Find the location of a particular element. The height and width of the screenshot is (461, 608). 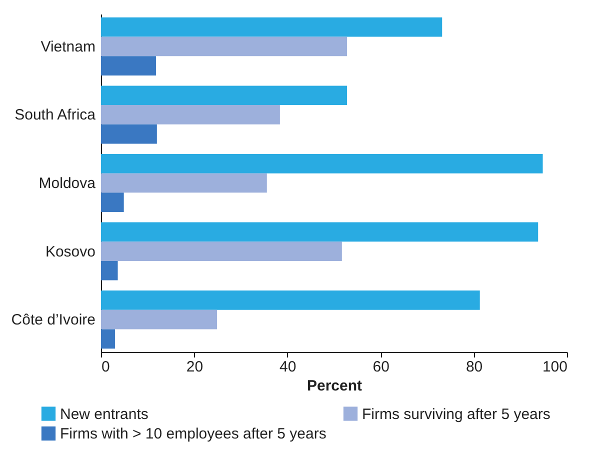

y-tick-label: Vietnam is located at coordinates (68, 47).